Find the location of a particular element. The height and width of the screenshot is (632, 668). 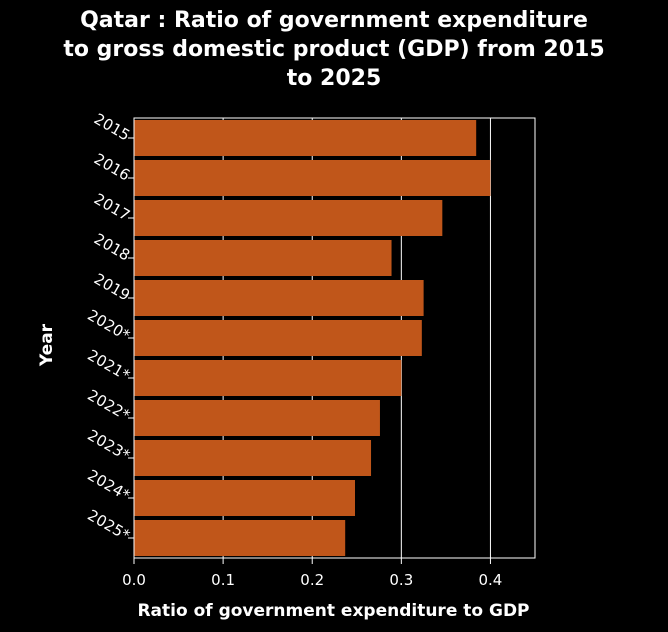

y-axis-label: Year is located at coordinates (47, 345).